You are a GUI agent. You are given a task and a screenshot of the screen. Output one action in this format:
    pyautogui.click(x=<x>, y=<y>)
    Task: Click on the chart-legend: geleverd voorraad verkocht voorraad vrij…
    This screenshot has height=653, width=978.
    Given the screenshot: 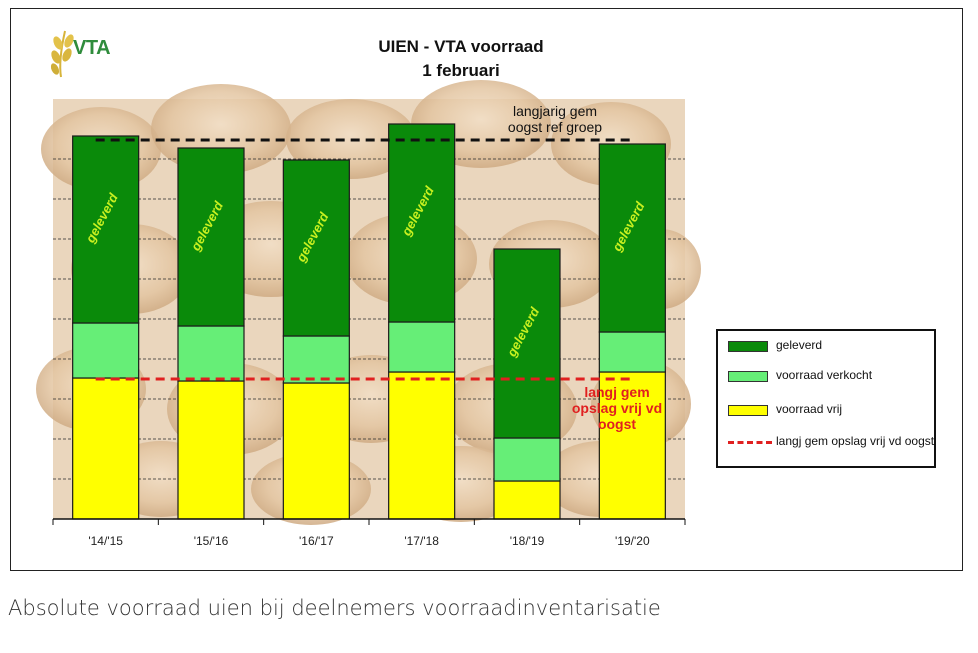 What is the action you would take?
    pyautogui.click(x=826, y=398)
    